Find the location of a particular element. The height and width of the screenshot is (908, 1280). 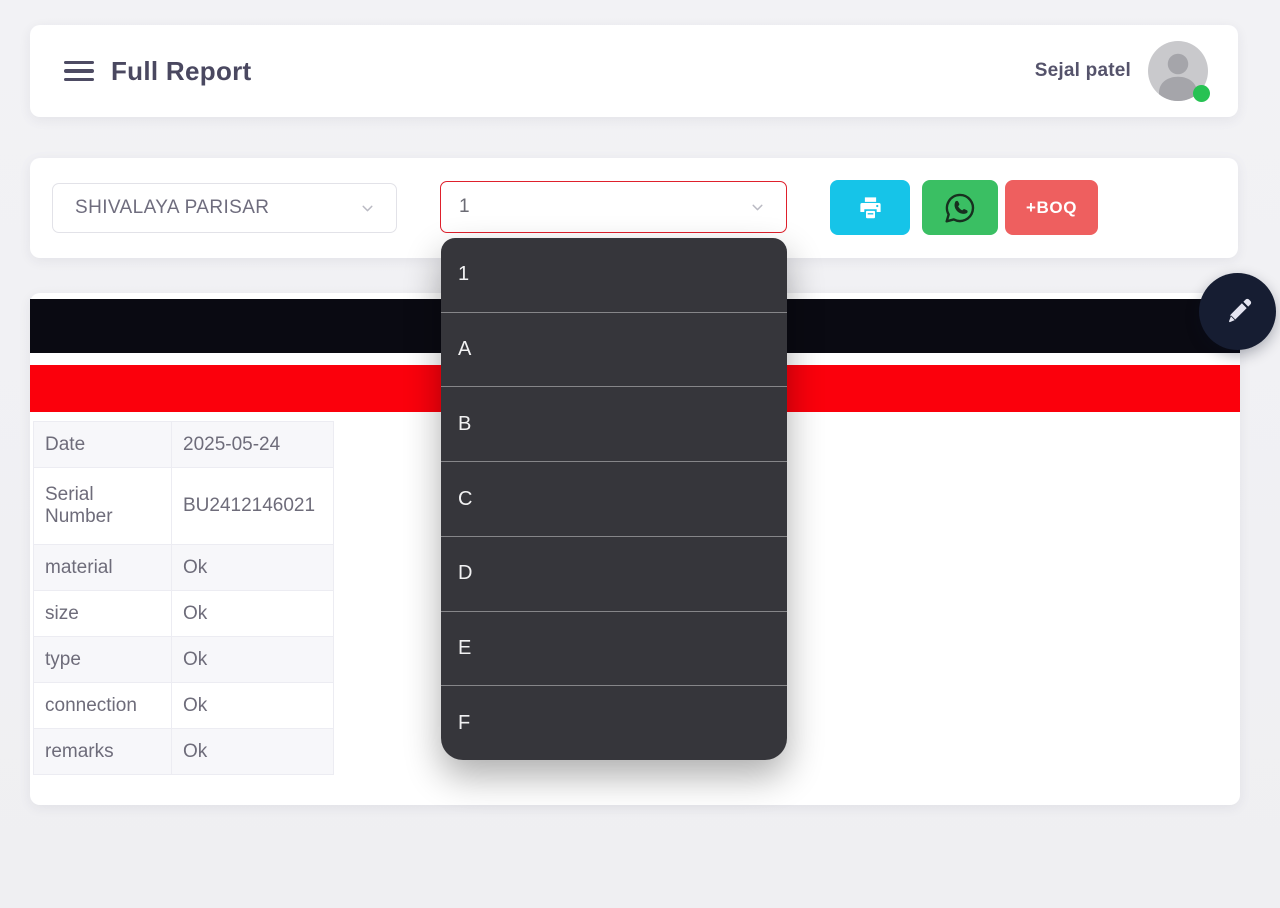

table-row: Serial Number BU2412146021 is located at coordinates (183, 506).